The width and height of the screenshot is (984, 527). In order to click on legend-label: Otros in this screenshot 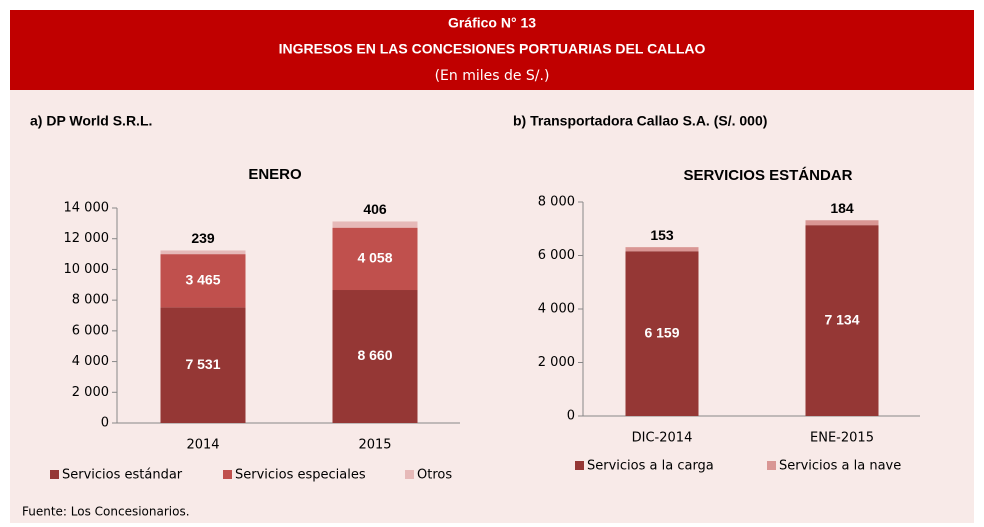, I will do `click(434, 475)`.